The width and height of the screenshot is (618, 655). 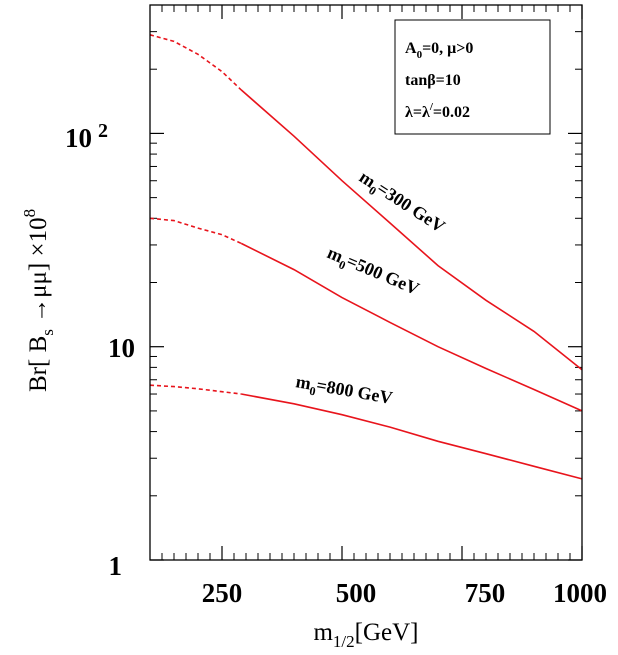 I want to click on curve-label-m0-800: m0=800 GeV, so click(x=344, y=391).